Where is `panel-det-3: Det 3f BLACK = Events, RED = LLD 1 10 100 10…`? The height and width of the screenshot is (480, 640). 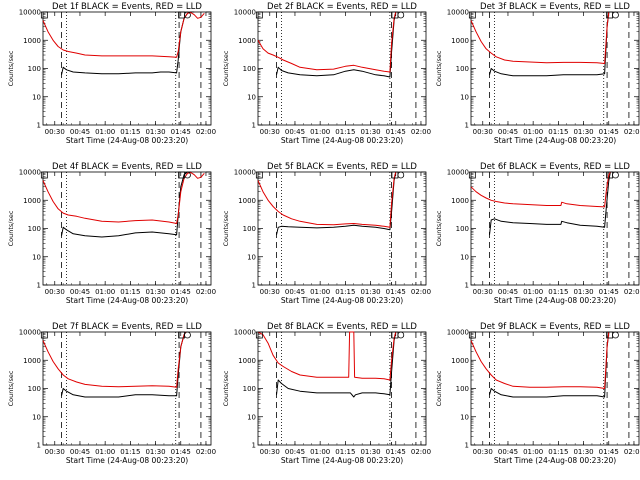
panel-det-3: Det 3f BLACK = Events, RED = LLD 1 10 100 10… is located at coordinates (537, 73).